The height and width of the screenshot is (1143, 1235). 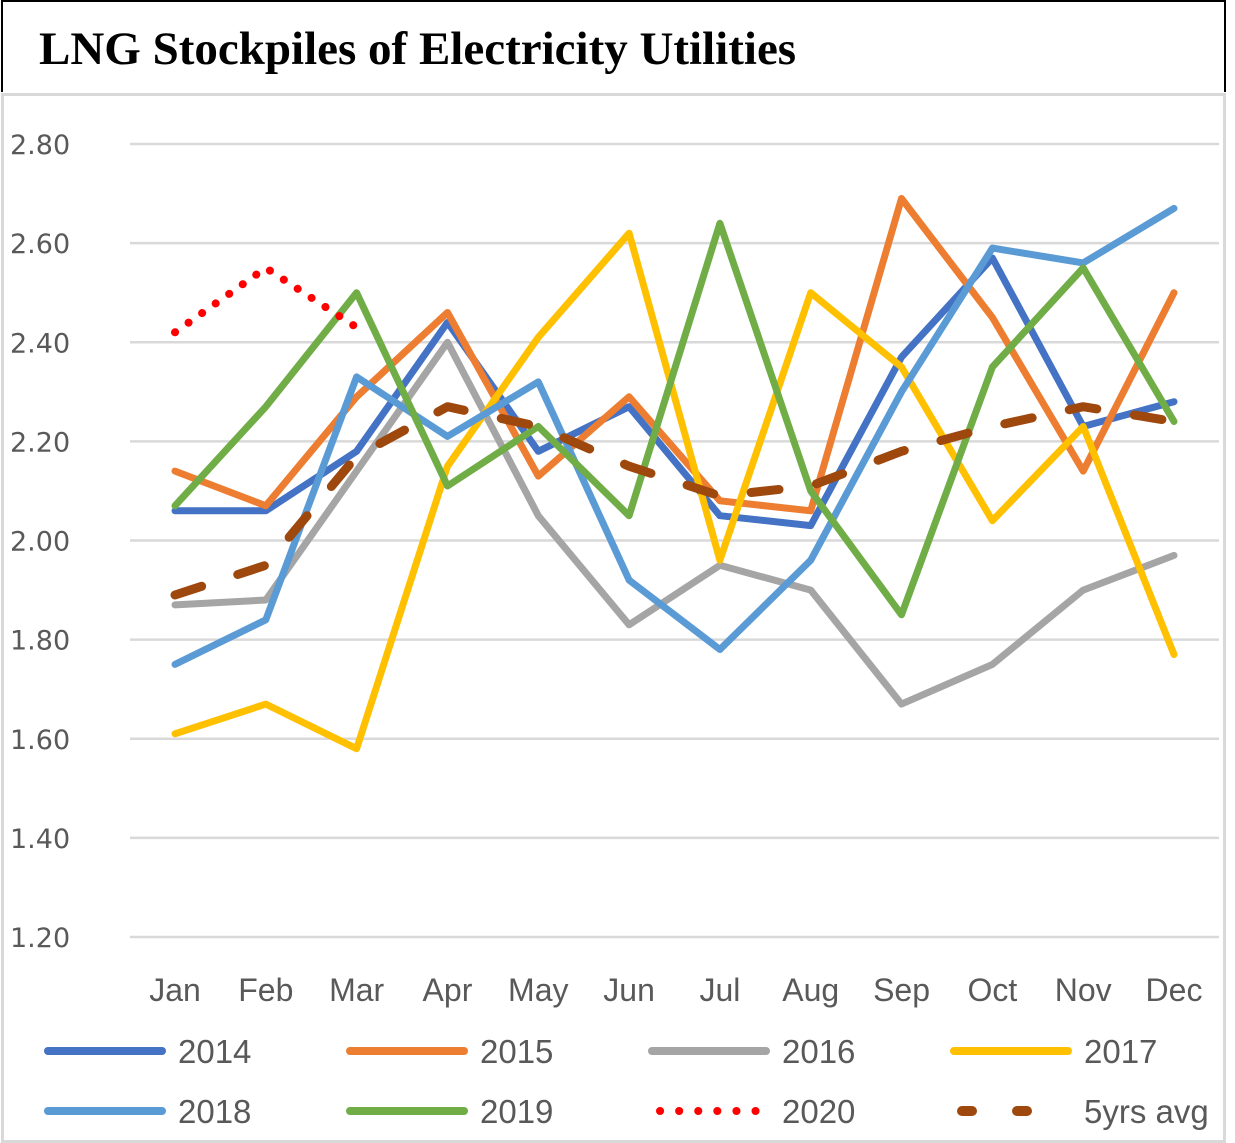 What do you see at coordinates (40, 938) in the screenshot?
I see `y-tick-label: 1.20` at bounding box center [40, 938].